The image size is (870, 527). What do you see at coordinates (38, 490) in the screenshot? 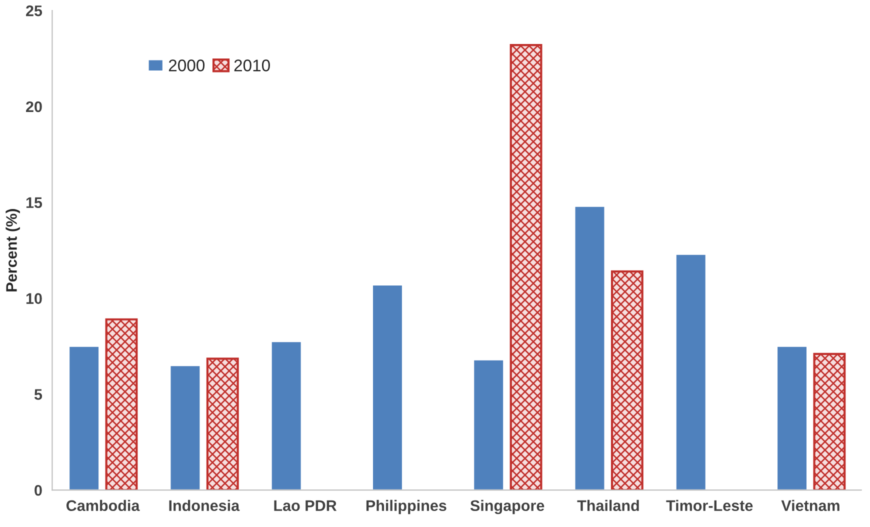
I see `y-tick-label: 0` at bounding box center [38, 490].